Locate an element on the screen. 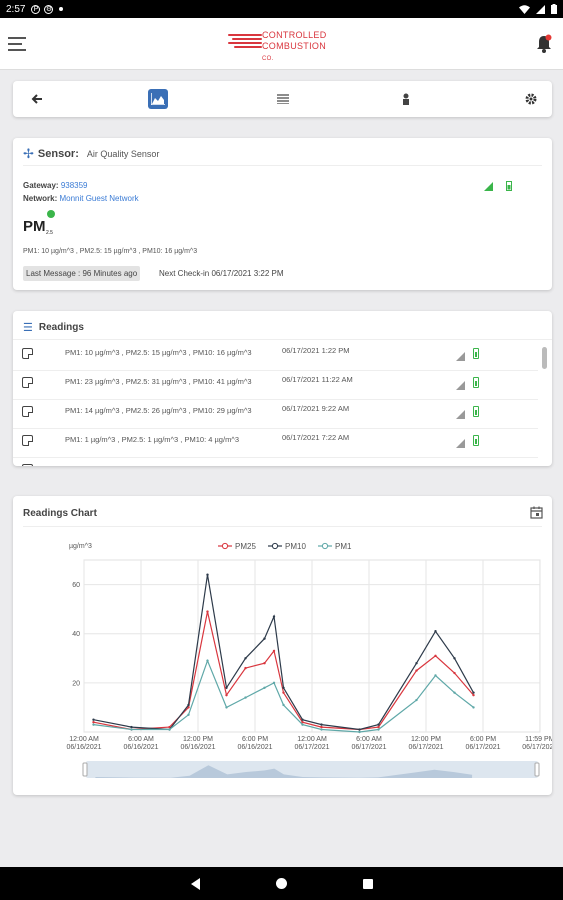  sensor-toolbar is located at coordinates (282, 99).